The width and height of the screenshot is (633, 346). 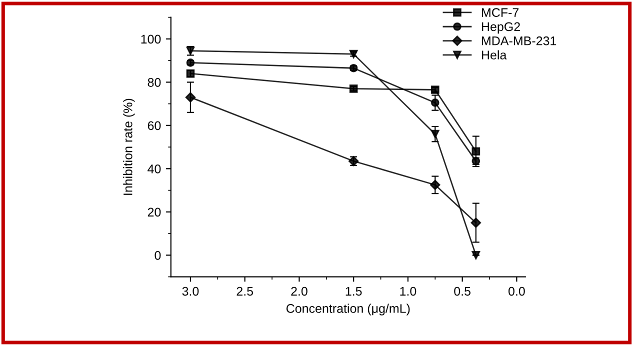 I want to click on x-tick-label: 1.5, so click(x=354, y=291).